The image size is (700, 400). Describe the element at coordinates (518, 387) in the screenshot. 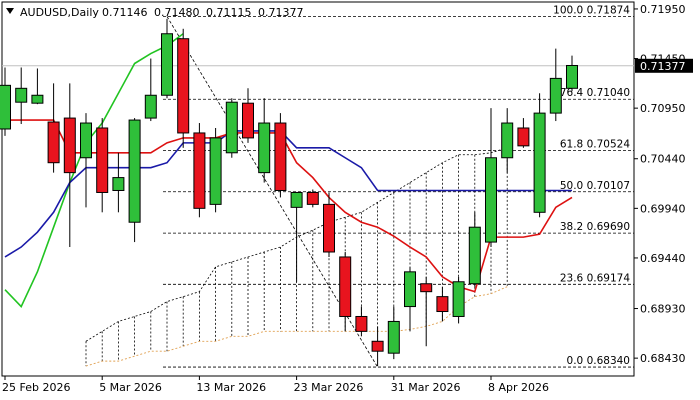

I see `x-tick-label: 8 Apr 2026` at that location.